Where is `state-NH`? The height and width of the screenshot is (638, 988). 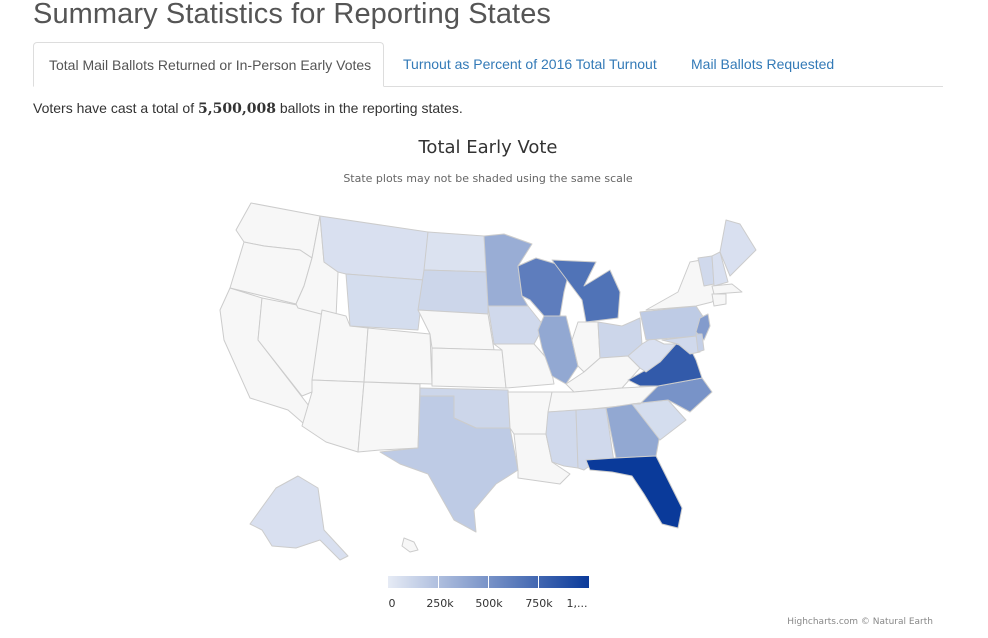
state-NH is located at coordinates (720, 269).